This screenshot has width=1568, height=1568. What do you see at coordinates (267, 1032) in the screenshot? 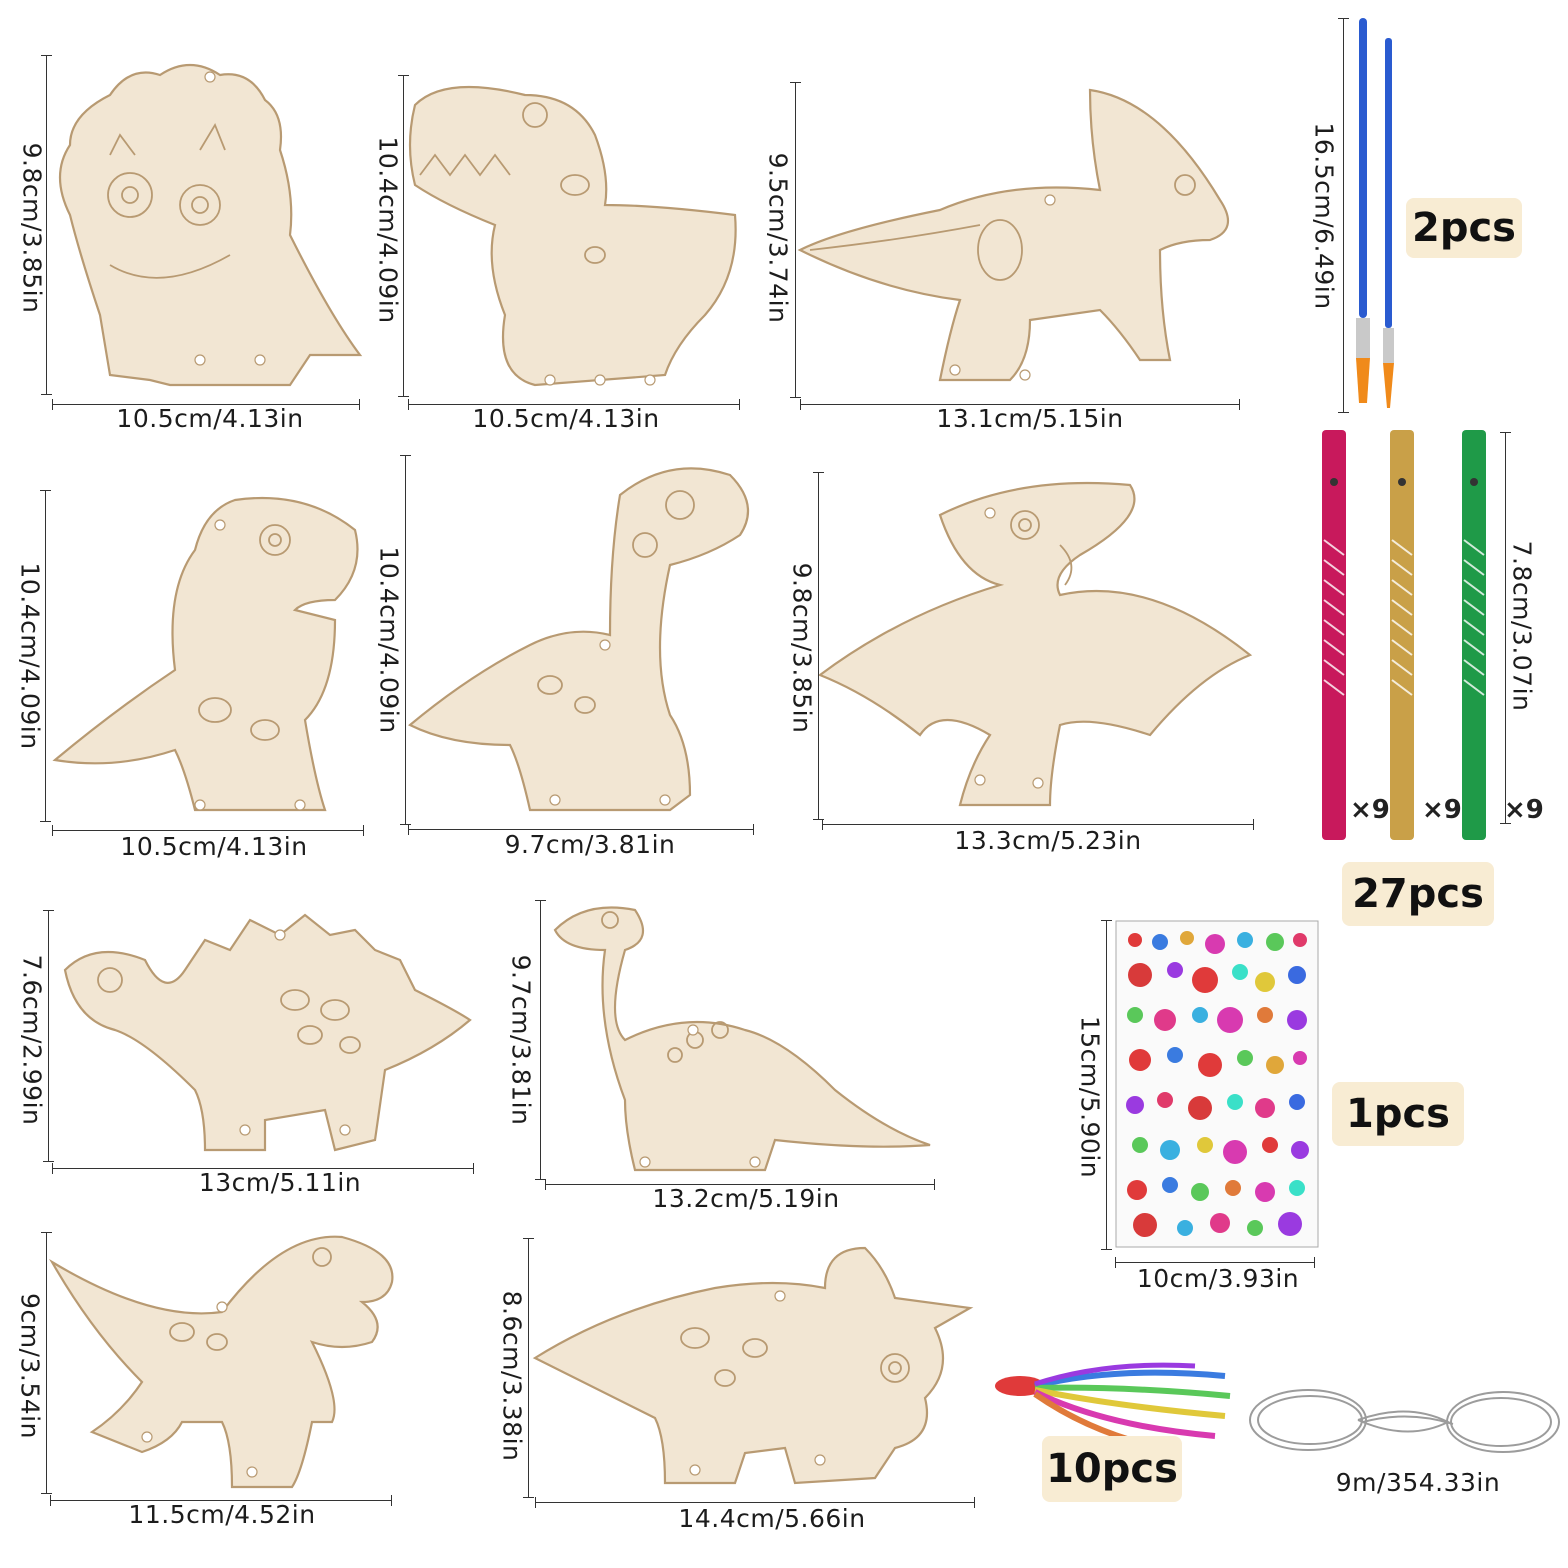
I see `stegosaurus-illustration` at bounding box center [267, 1032].